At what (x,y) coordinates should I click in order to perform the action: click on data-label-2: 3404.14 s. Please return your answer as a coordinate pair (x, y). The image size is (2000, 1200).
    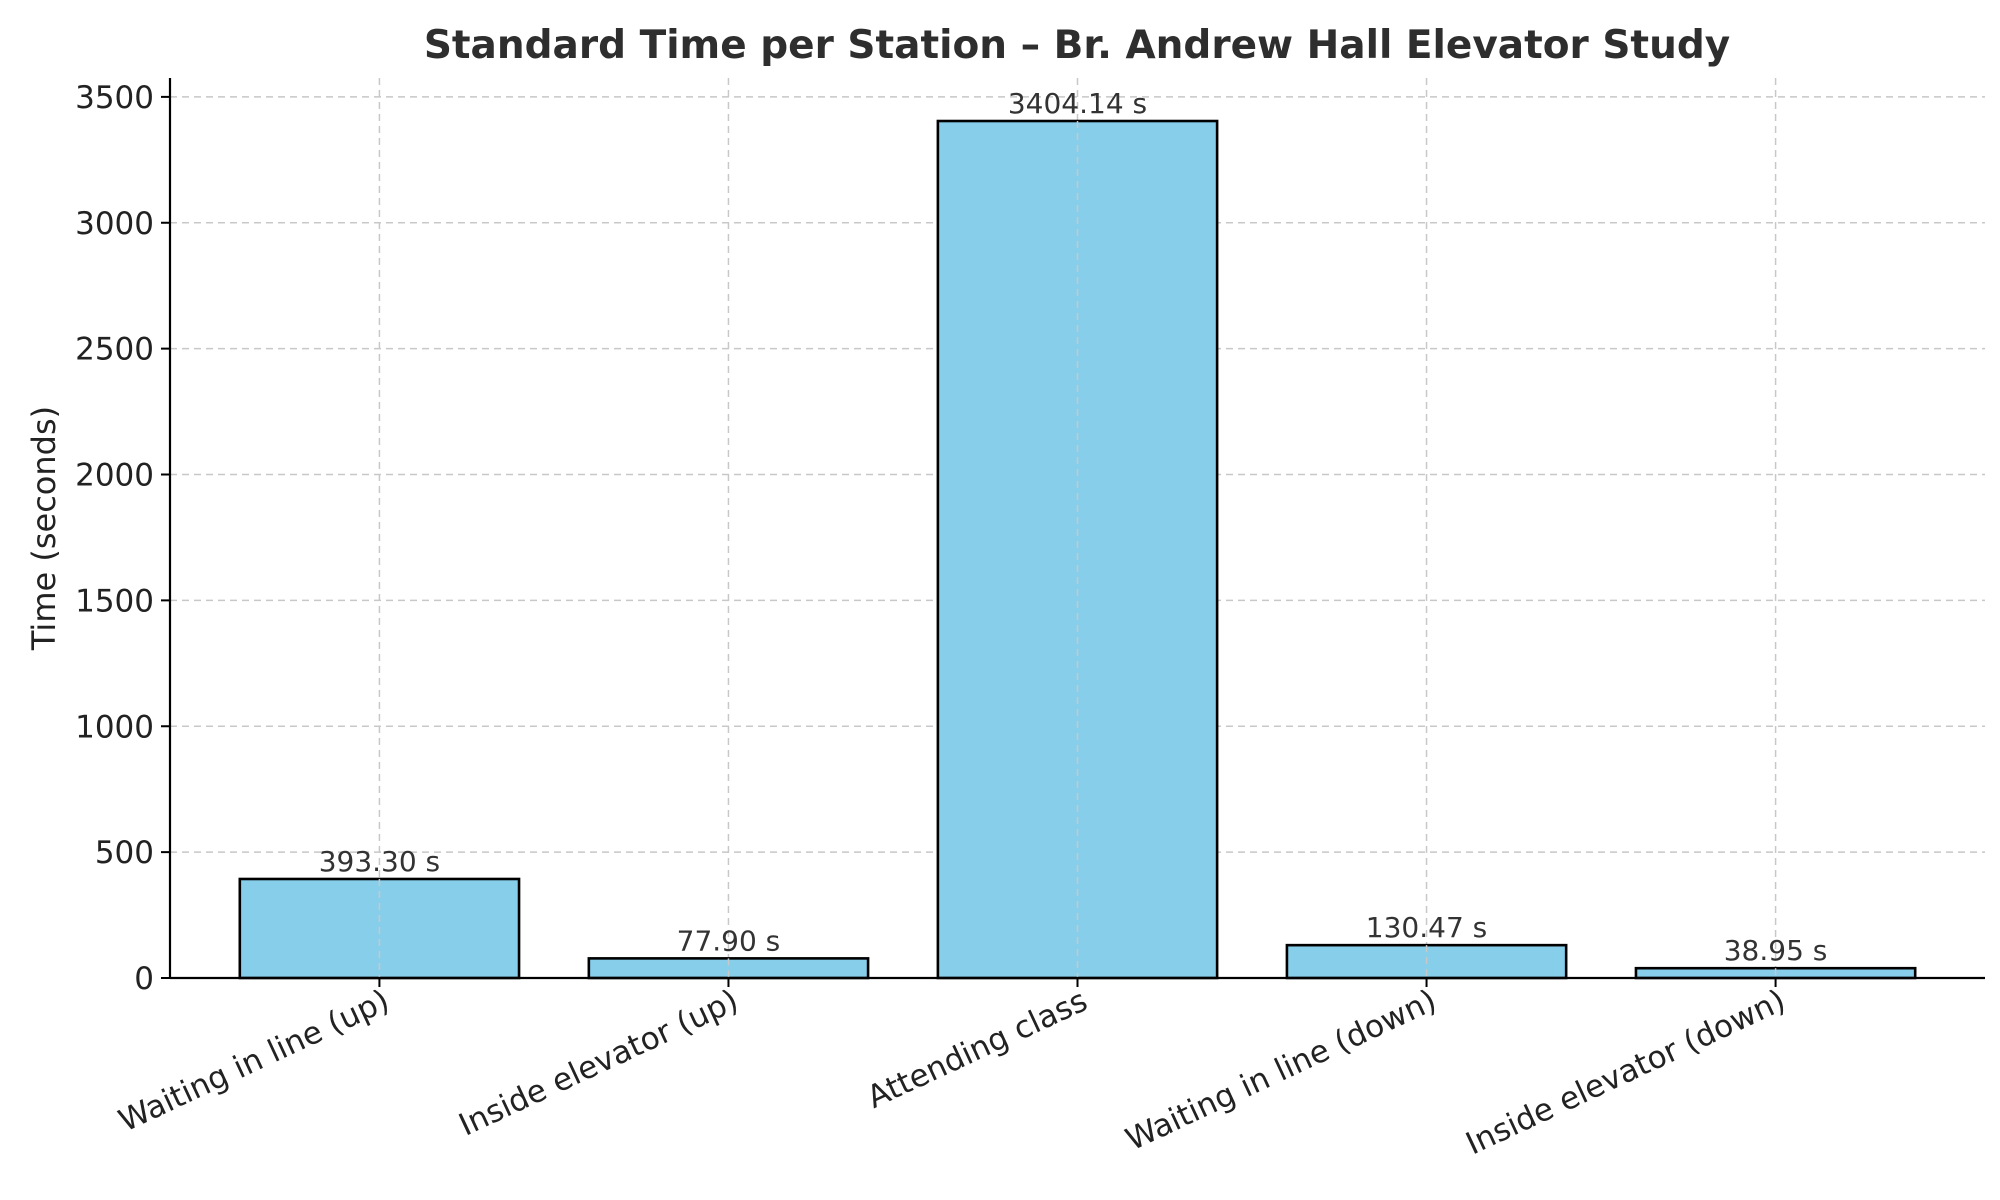
    Looking at the image, I should click on (1077, 103).